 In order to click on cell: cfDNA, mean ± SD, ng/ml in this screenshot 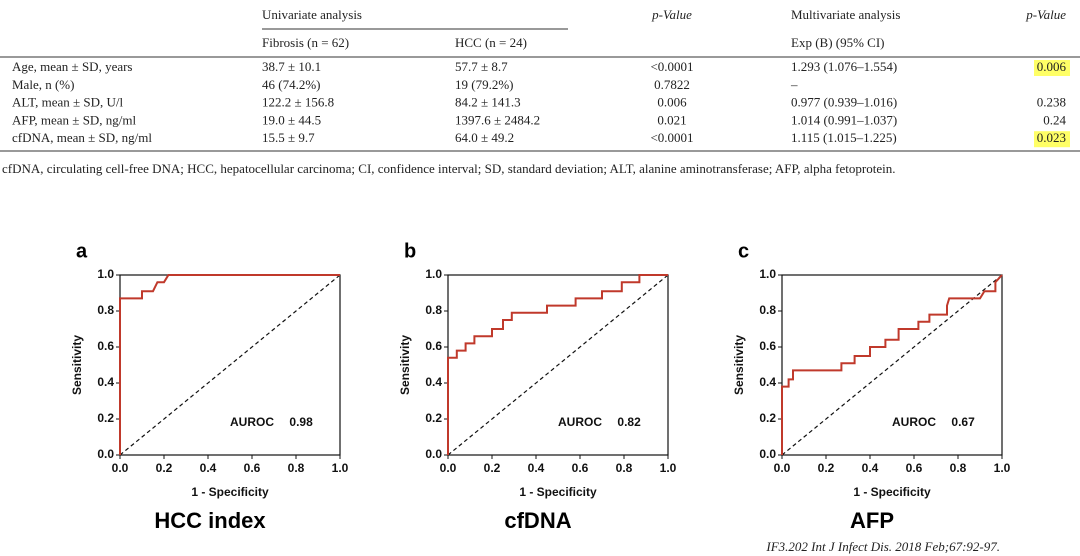, I will do `click(82, 137)`.